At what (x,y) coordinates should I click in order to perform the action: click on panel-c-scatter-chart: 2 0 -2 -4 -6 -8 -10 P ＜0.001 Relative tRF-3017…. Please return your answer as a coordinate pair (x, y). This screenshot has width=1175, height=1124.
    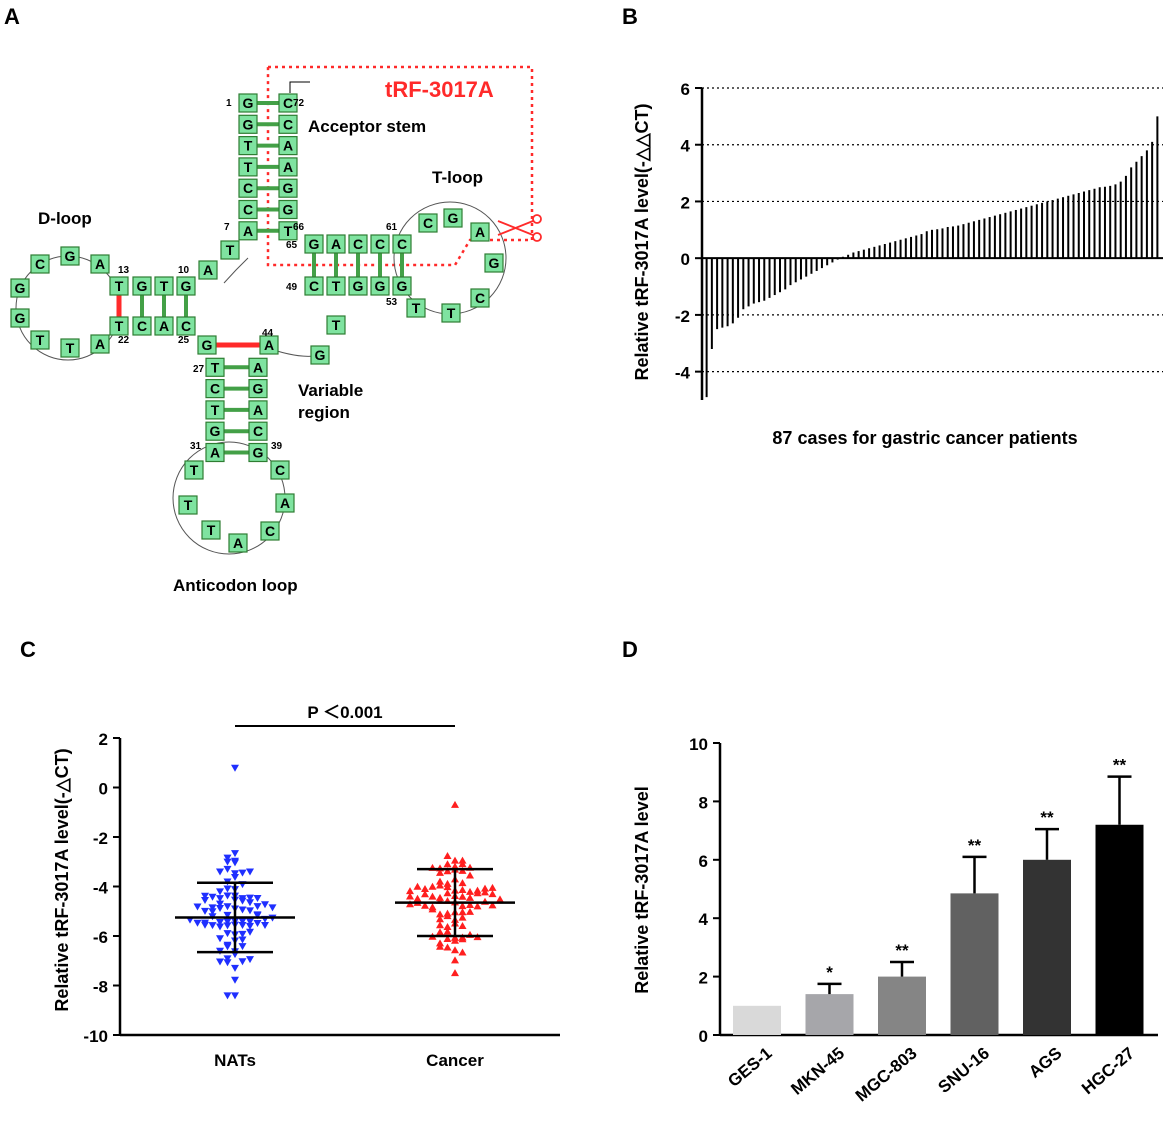
    Looking at the image, I should click on (306, 886).